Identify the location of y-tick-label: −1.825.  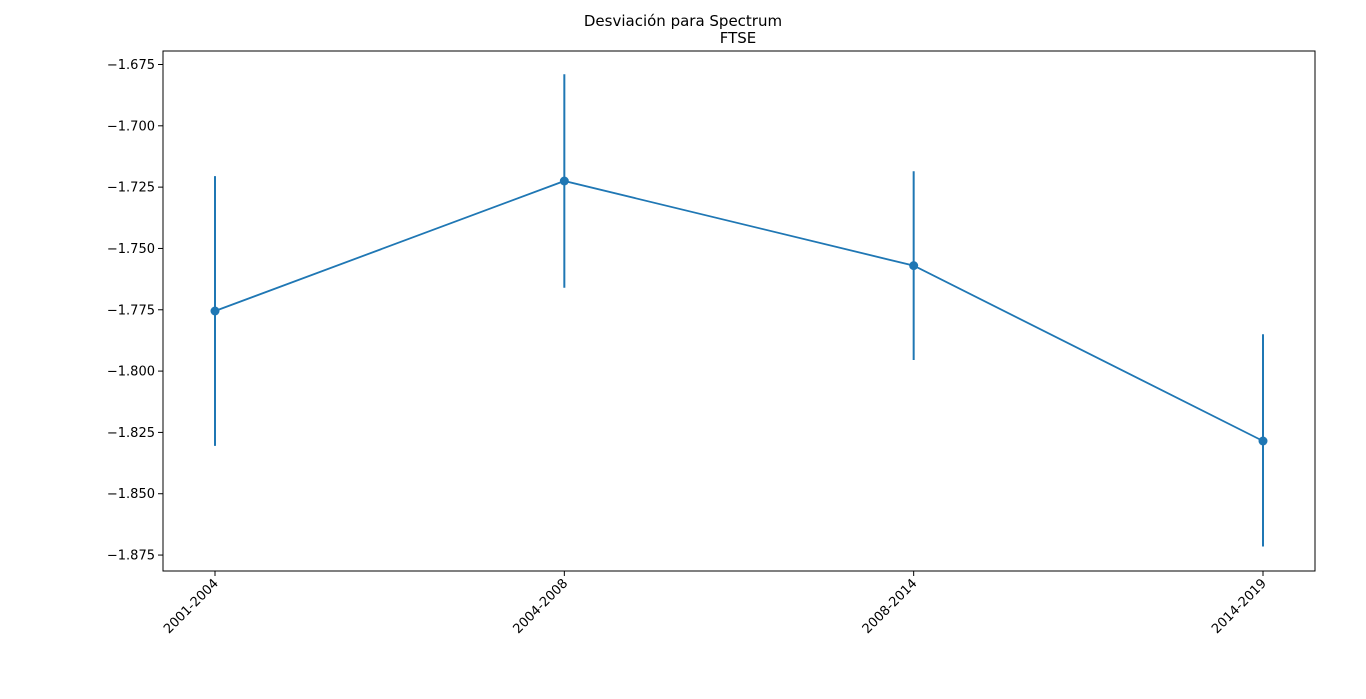
(131, 433).